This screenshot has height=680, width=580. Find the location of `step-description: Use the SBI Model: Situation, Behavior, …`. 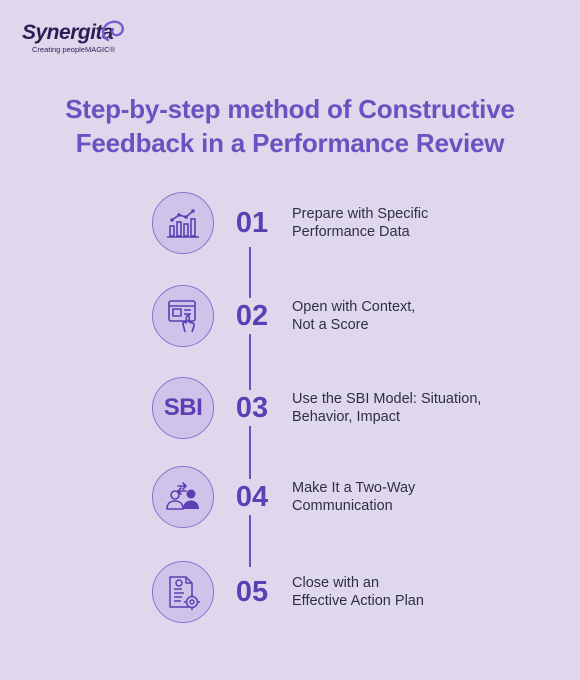

step-description: Use the SBI Model: Situation, Behavior, … is located at coordinates (412, 408).